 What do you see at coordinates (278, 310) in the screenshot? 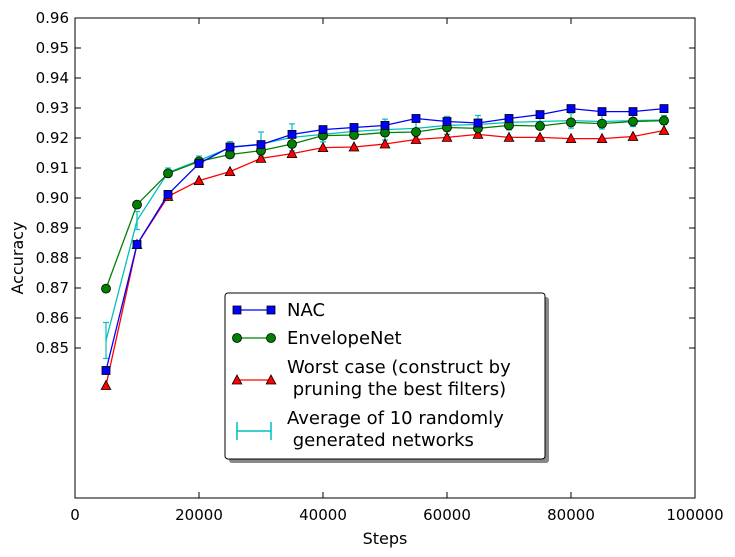
I see `legend-entry-0: NAC` at bounding box center [278, 310].